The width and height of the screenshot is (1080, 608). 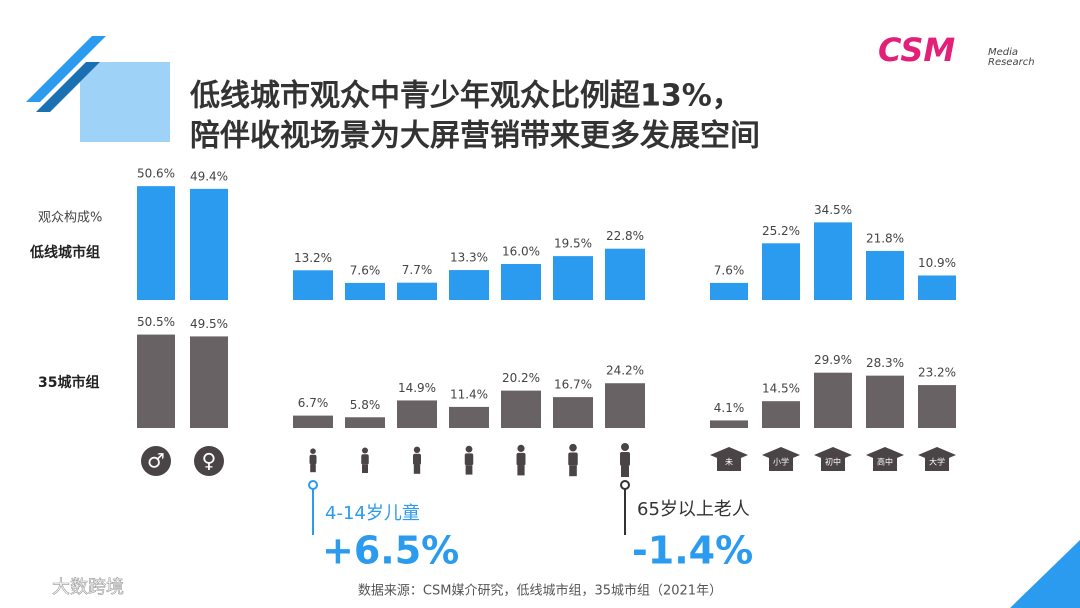 I want to click on value-label: 29.9%, so click(x=833, y=360).